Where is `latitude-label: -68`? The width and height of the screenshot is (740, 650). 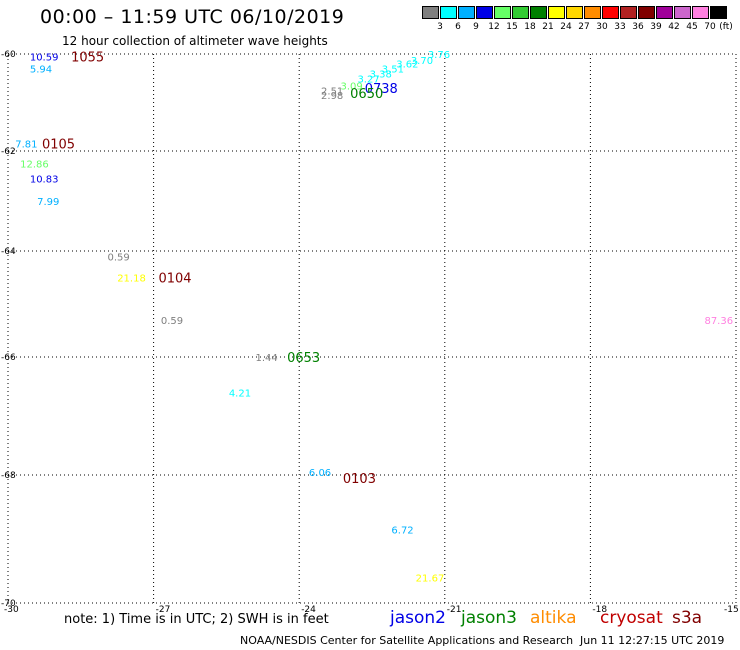 latitude-label: -68 is located at coordinates (8, 476).